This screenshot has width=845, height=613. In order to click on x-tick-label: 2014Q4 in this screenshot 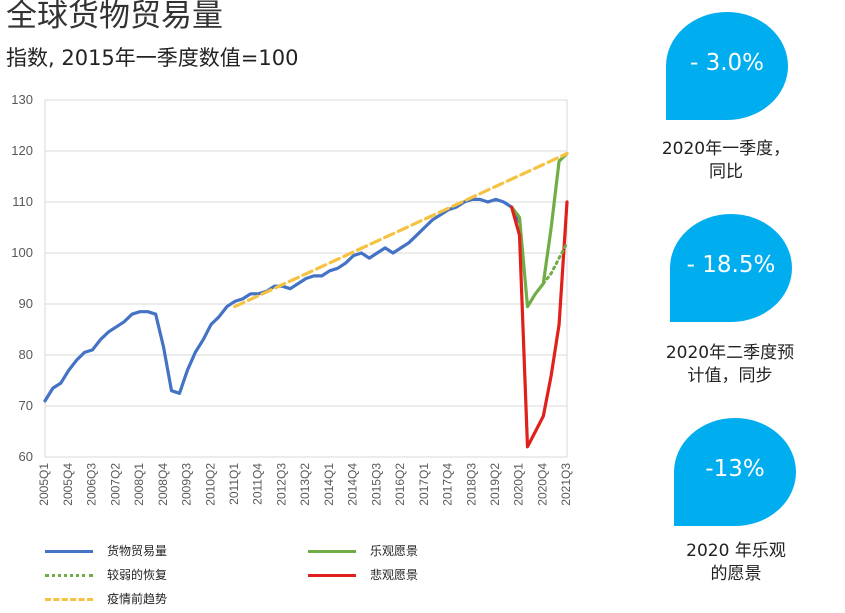, I will do `click(353, 484)`.